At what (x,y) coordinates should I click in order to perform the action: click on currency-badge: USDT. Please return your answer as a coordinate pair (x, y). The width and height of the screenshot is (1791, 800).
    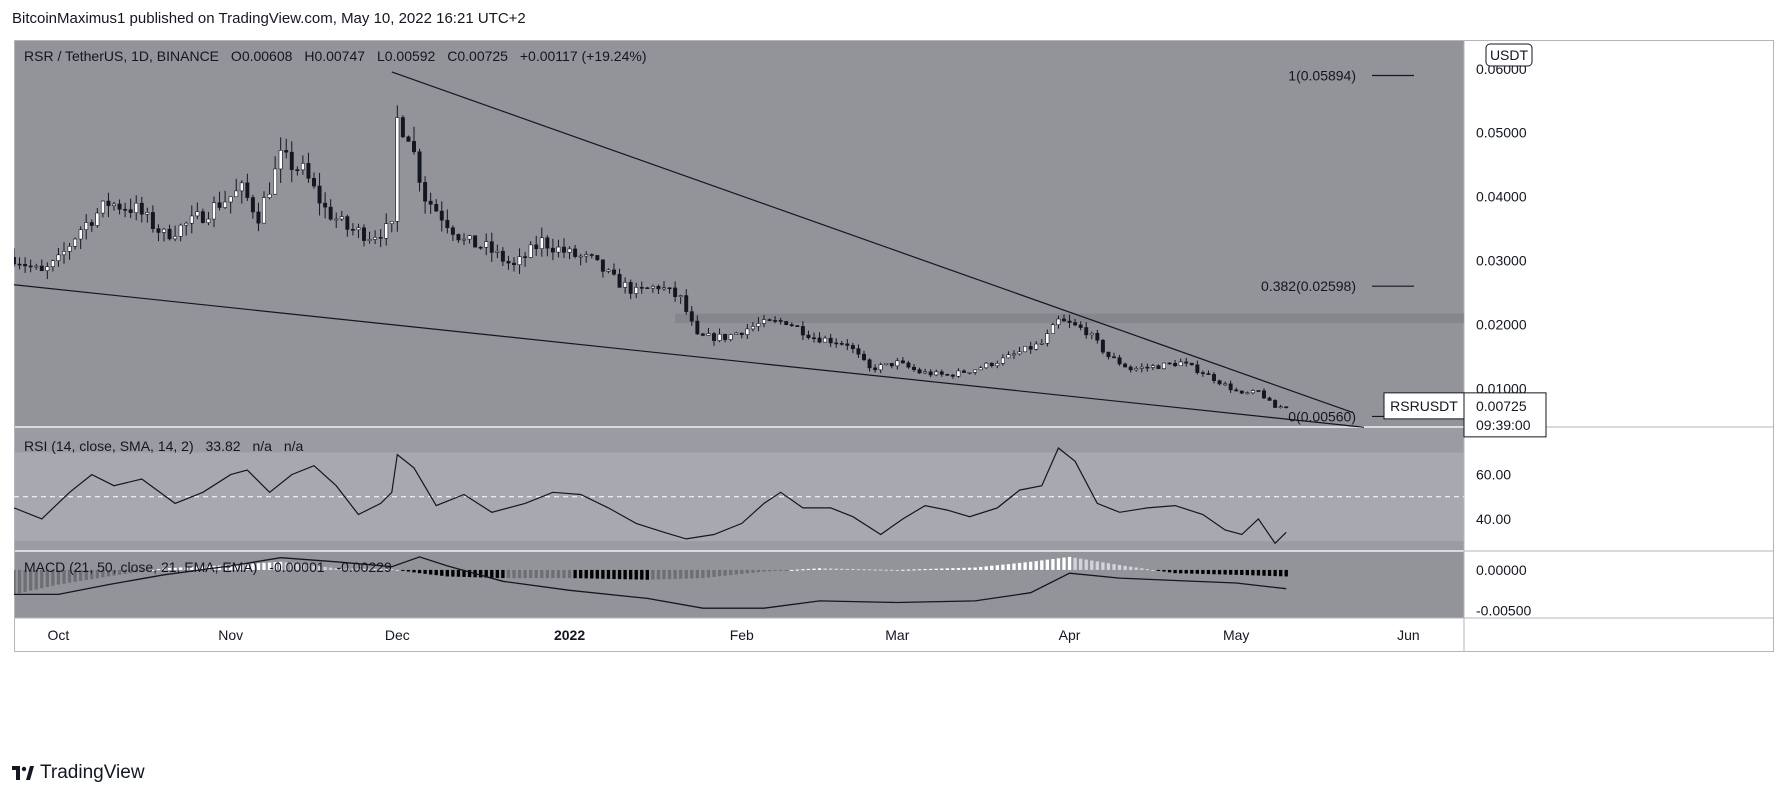
    Looking at the image, I should click on (1509, 55).